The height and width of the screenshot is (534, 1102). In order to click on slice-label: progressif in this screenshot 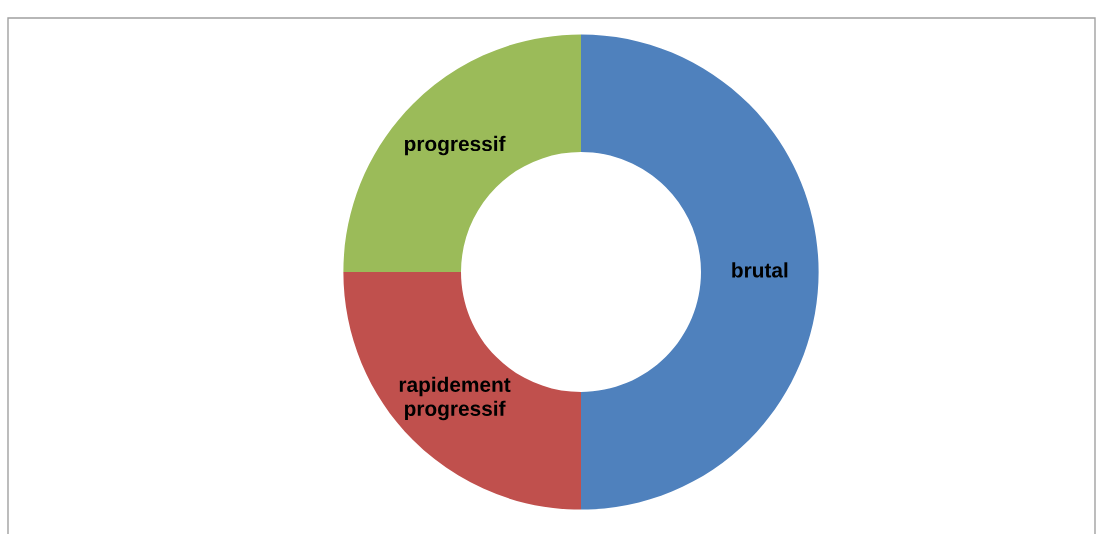, I will do `click(455, 145)`.